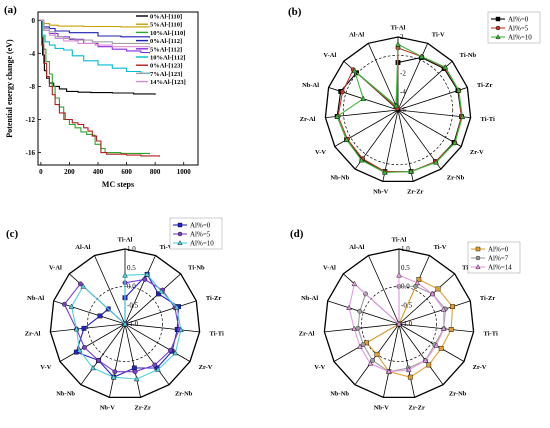 The width and height of the screenshot is (550, 428). What do you see at coordinates (399, 240) in the screenshot?
I see `category-label: Ti-Al` at bounding box center [399, 240].